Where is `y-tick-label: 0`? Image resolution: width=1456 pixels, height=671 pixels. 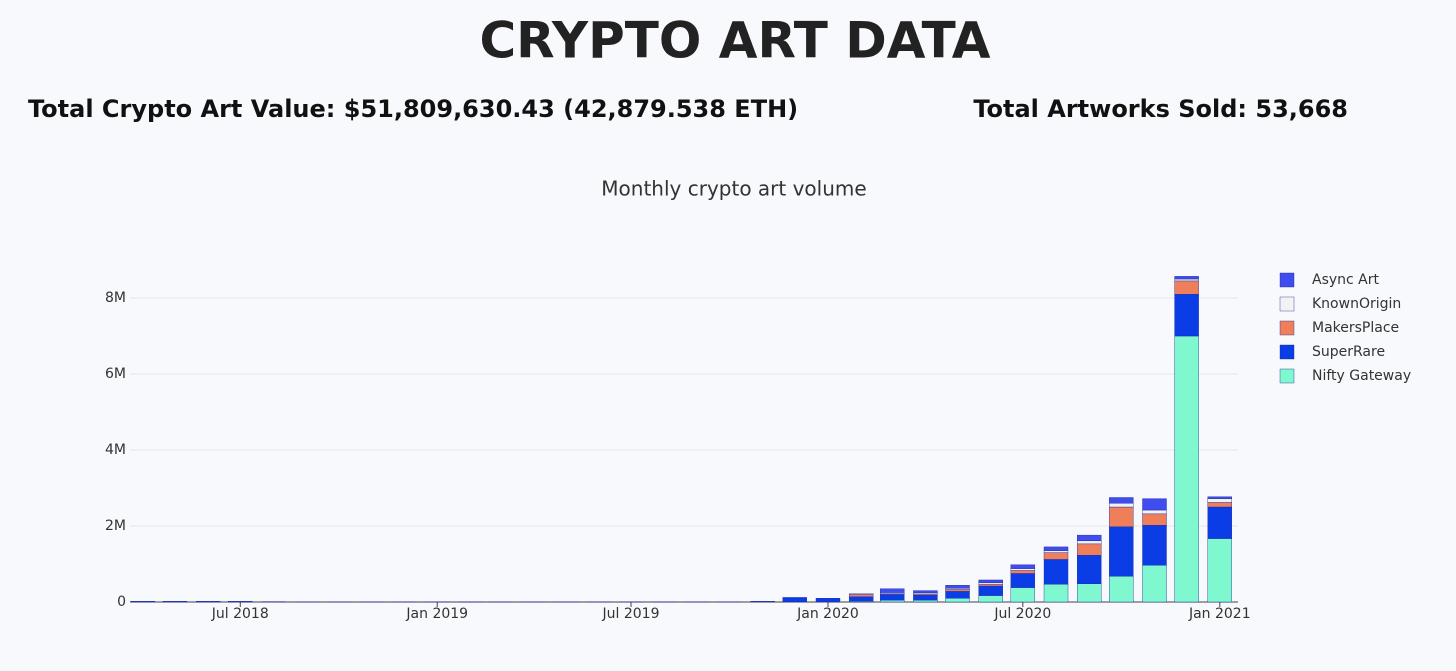 y-tick-label: 0 is located at coordinates (121, 602).